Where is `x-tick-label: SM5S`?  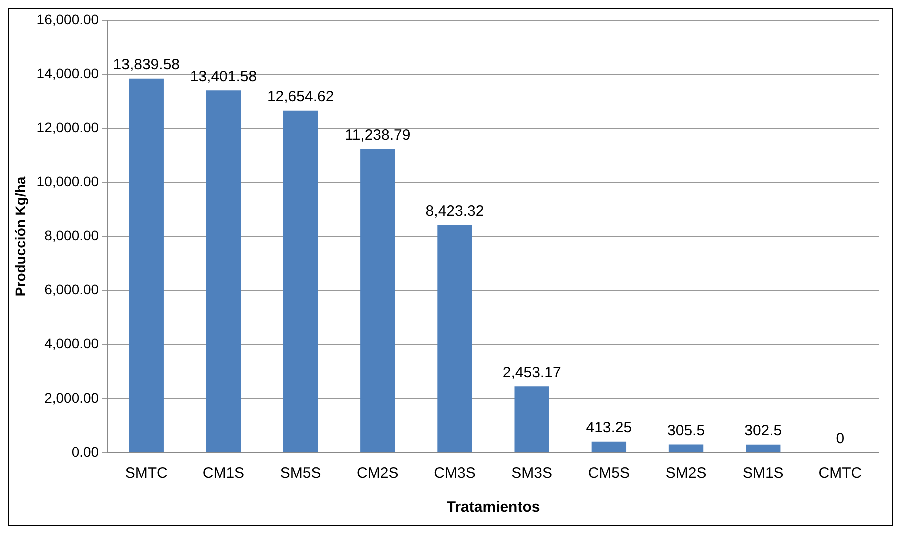 x-tick-label: SM5S is located at coordinates (301, 473).